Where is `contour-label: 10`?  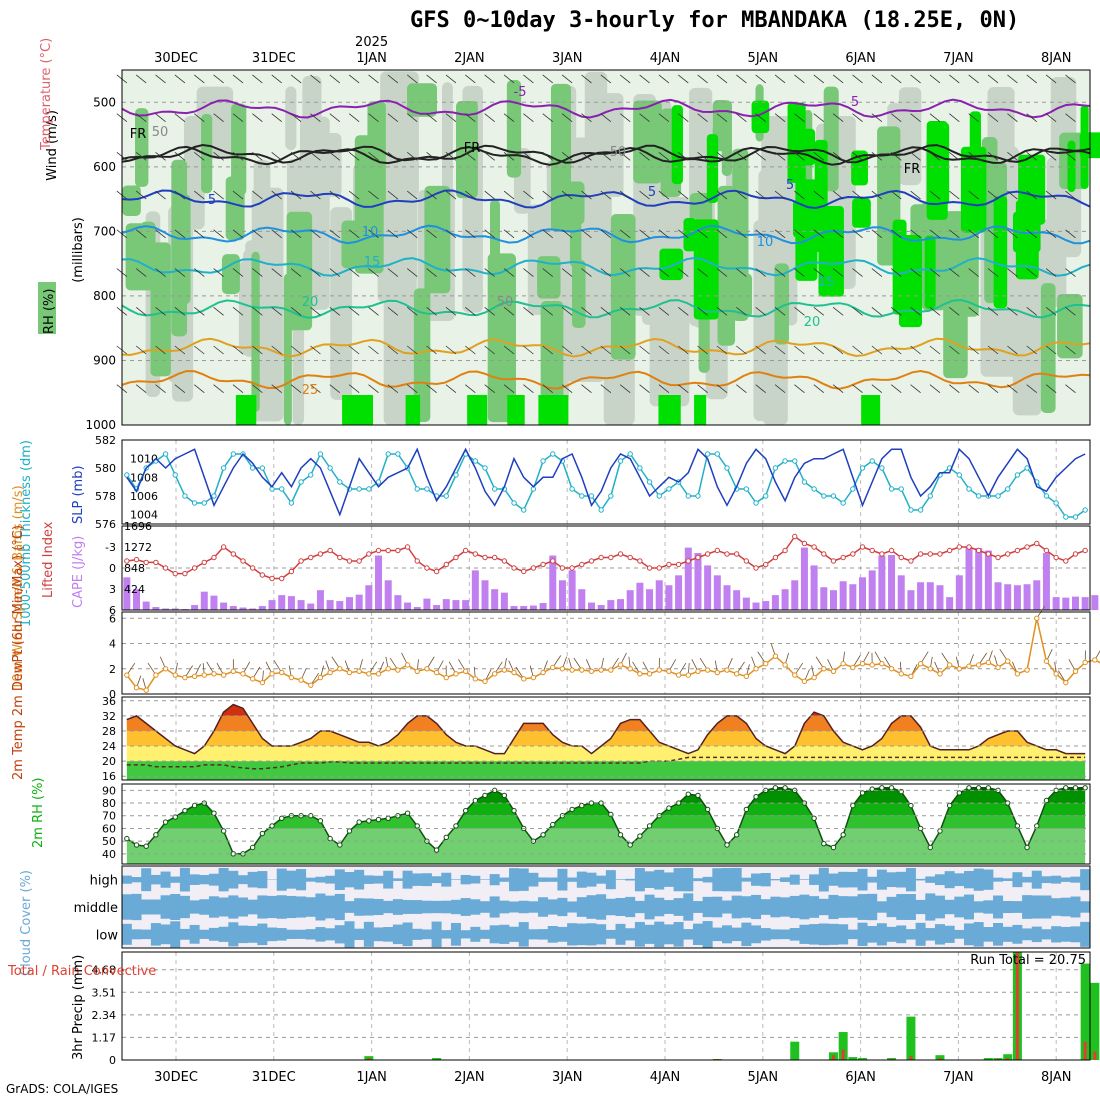 contour-label: 10 is located at coordinates (370, 232).